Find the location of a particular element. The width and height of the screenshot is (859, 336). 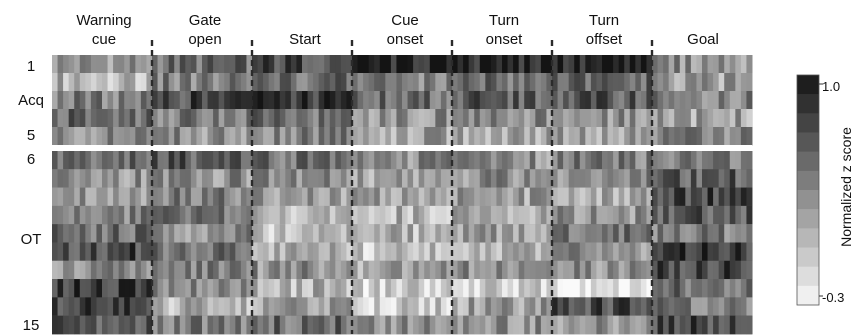

colorbar-step is located at coordinates (808, 219).